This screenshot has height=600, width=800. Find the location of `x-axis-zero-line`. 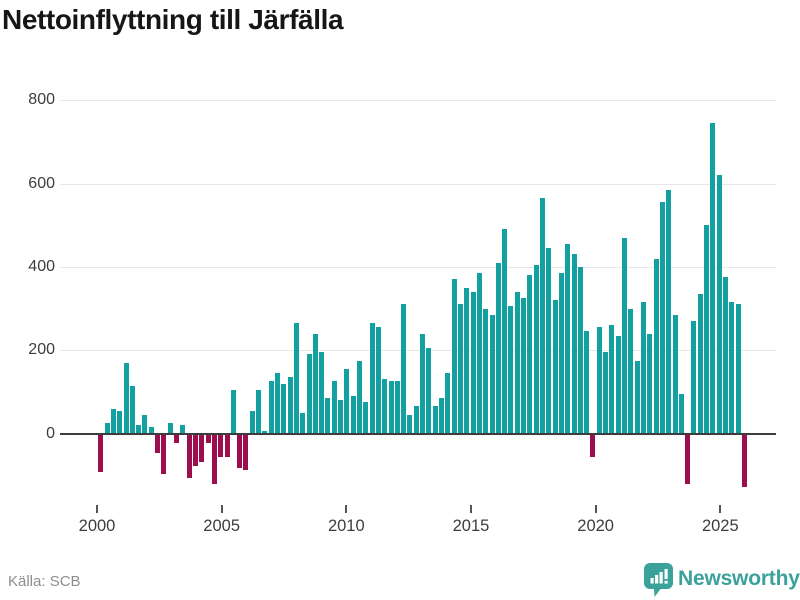

x-axis-zero-line is located at coordinates (418, 433).